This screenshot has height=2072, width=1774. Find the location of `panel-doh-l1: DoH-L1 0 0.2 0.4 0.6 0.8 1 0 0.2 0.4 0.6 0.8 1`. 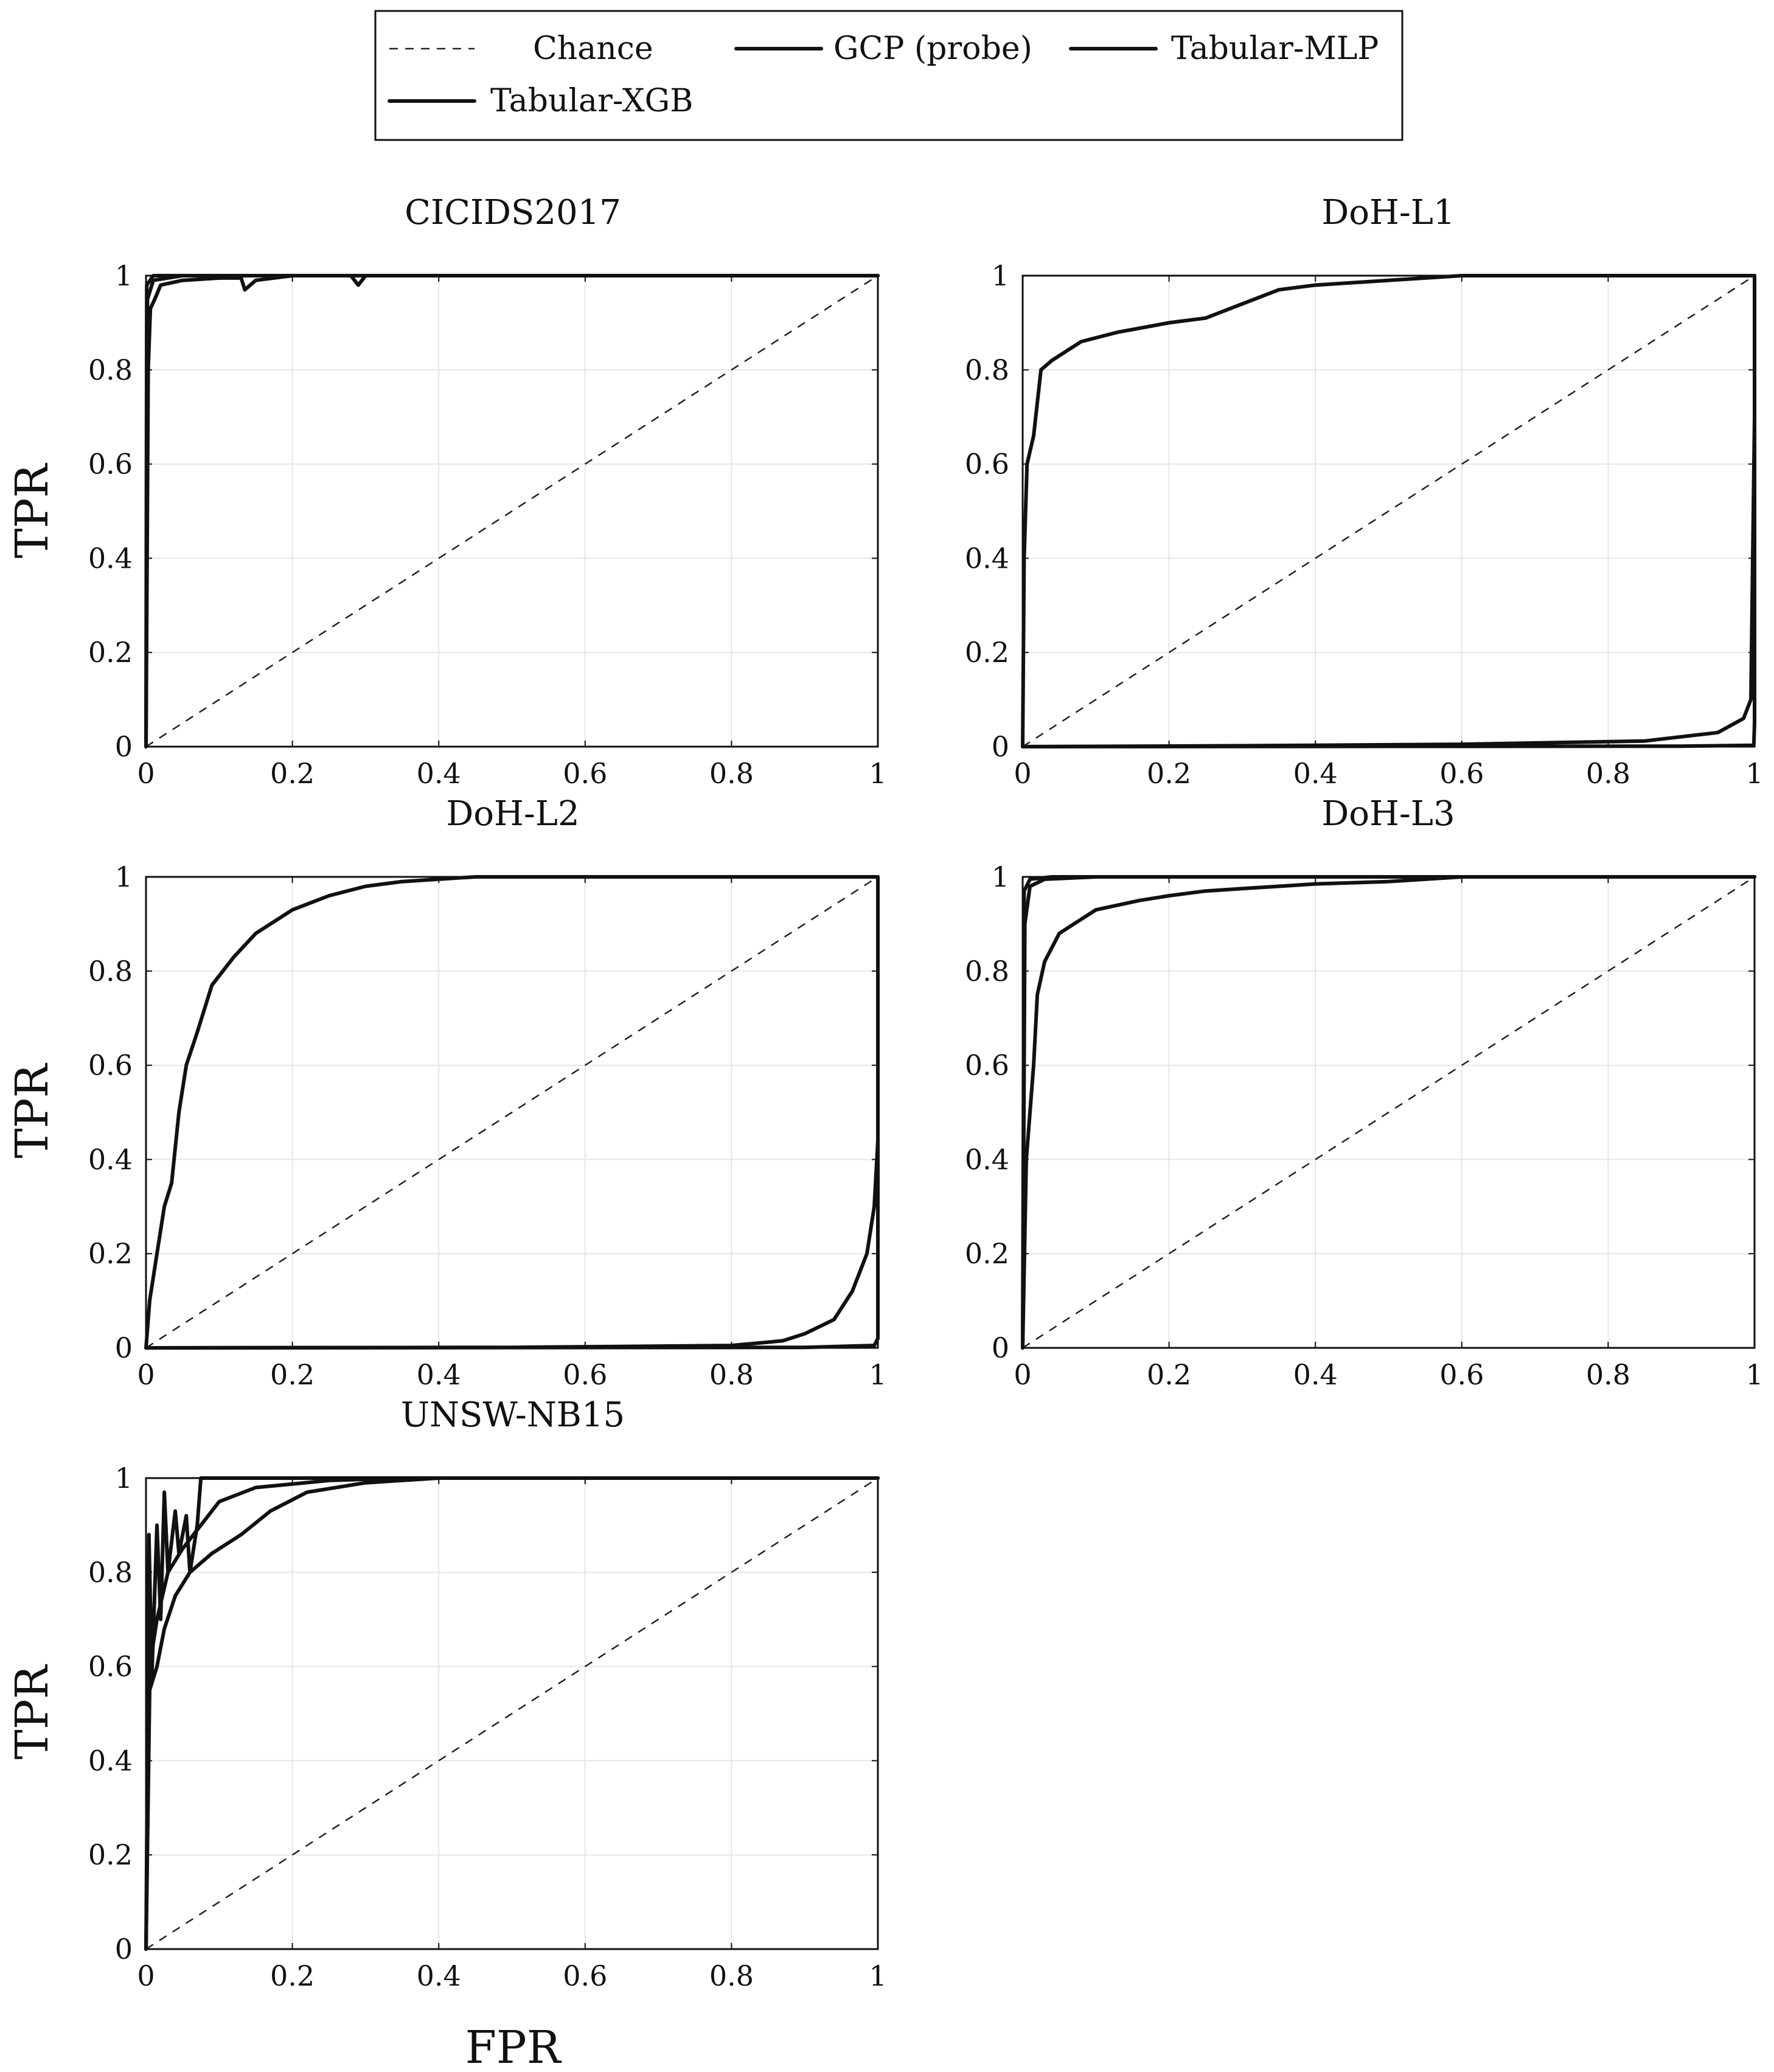

panel-doh-l1: DoH-L1 0 0.2 0.4 0.6 0.8 1 0 0.2 0.4 0.6 0.8 1 is located at coordinates (1364, 491).